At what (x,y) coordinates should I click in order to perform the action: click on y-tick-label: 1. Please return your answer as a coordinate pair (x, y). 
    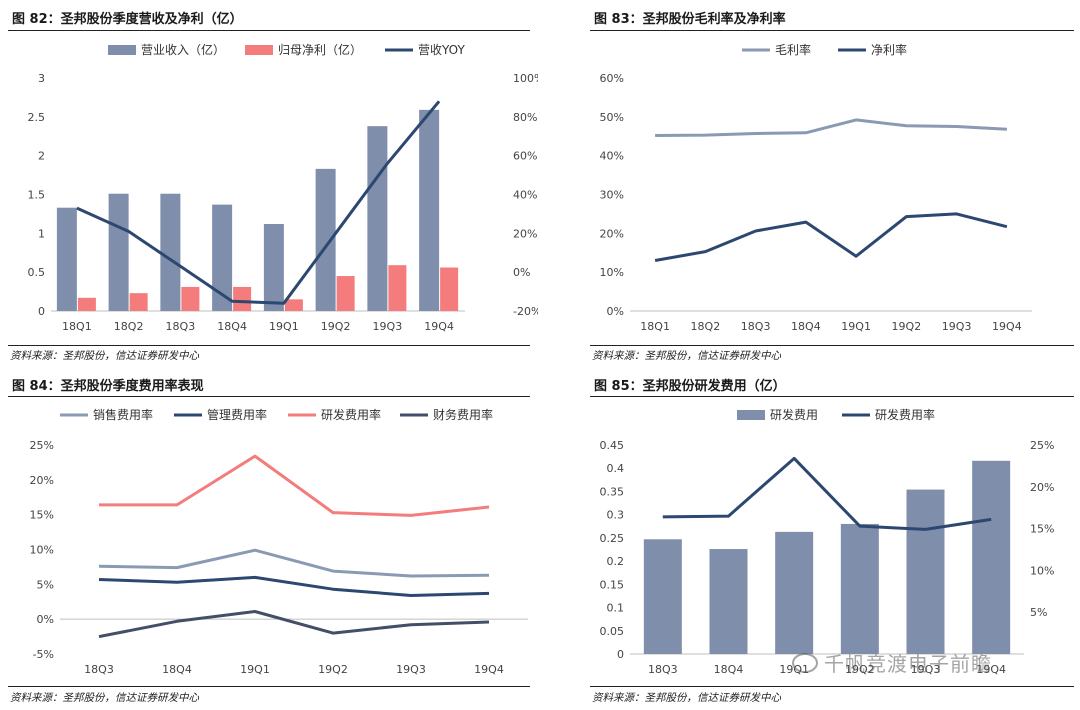
    Looking at the image, I should click on (41, 233).